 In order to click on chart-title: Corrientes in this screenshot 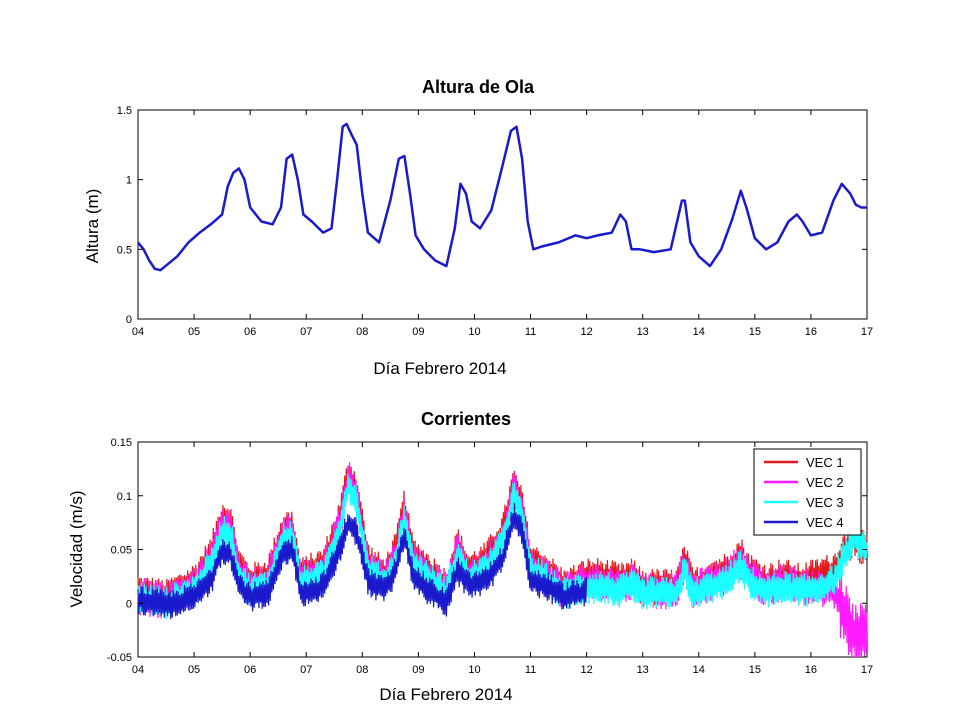, I will do `click(466, 419)`.